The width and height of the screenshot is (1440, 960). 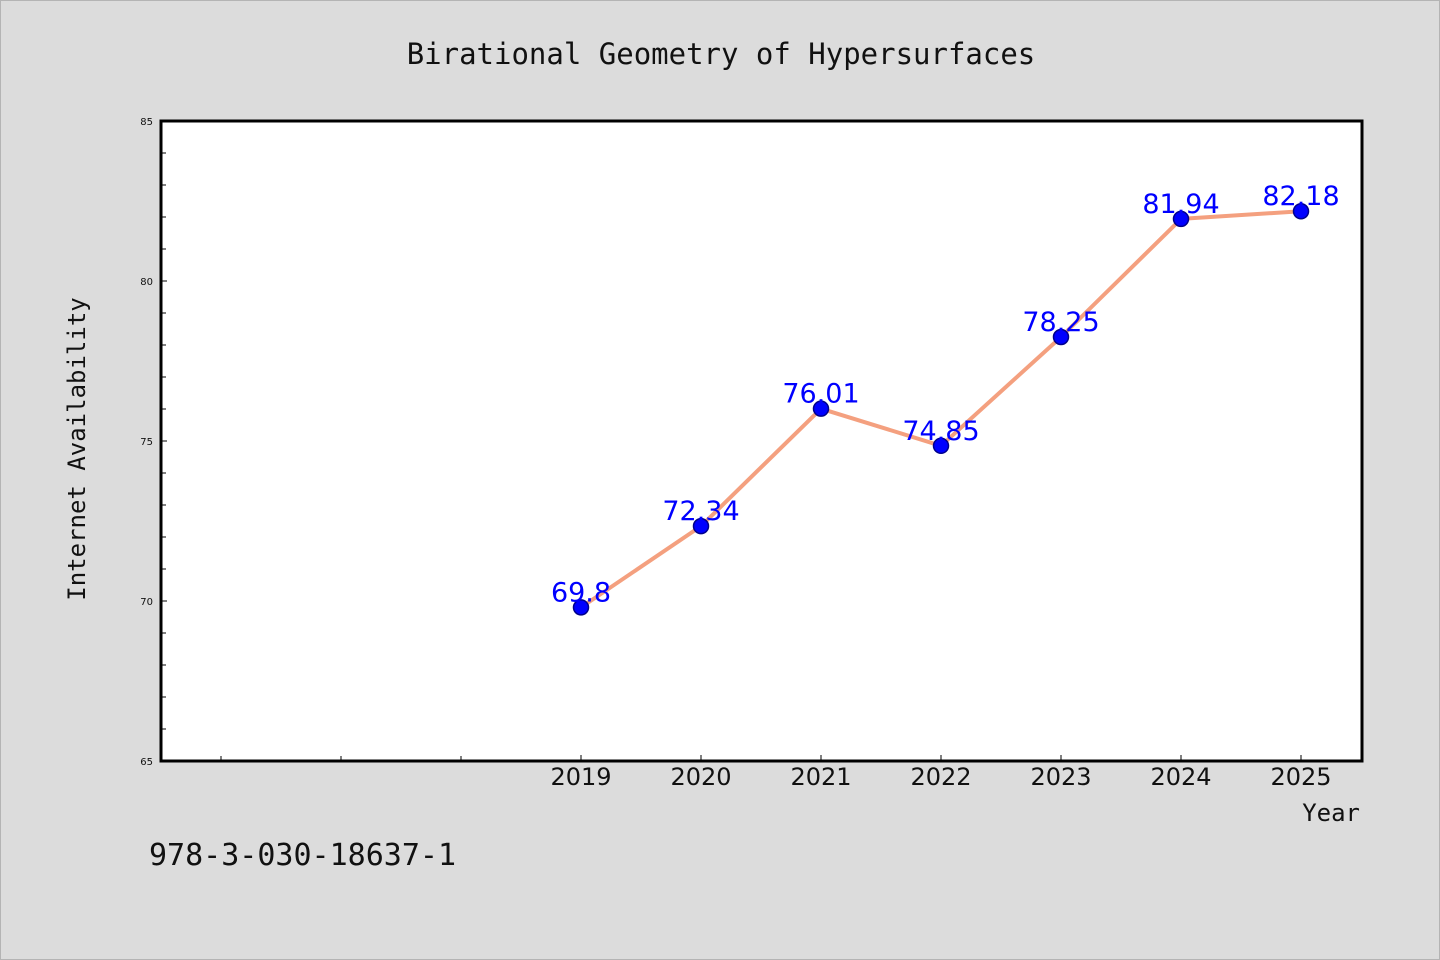 What do you see at coordinates (1180, 777) in the screenshot?
I see `x-tick-label: 2024` at bounding box center [1180, 777].